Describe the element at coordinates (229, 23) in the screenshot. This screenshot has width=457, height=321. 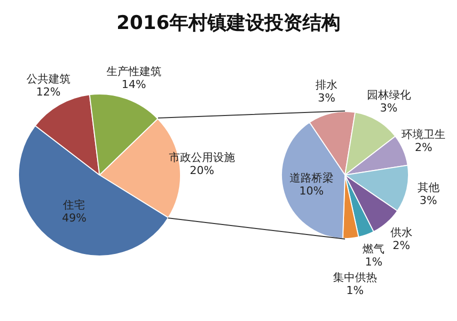
I see `chart-title: 2016年村镇建设投资结构` at that location.